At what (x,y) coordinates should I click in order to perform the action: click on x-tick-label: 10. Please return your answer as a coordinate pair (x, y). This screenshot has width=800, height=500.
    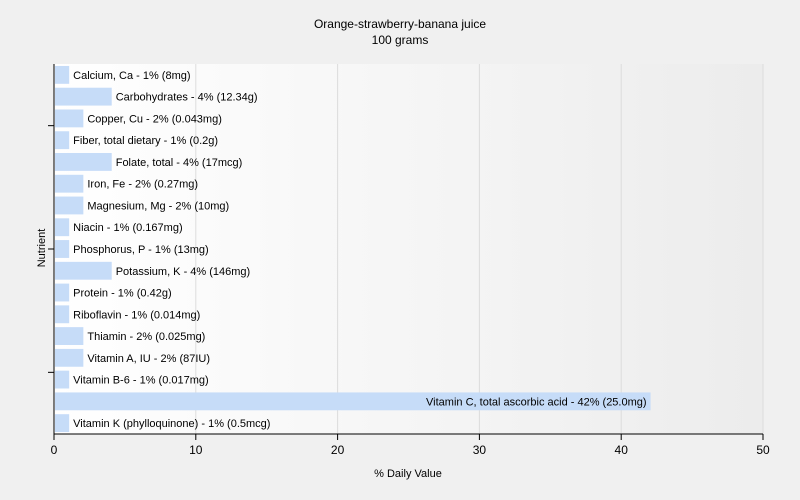
    Looking at the image, I should click on (196, 450).